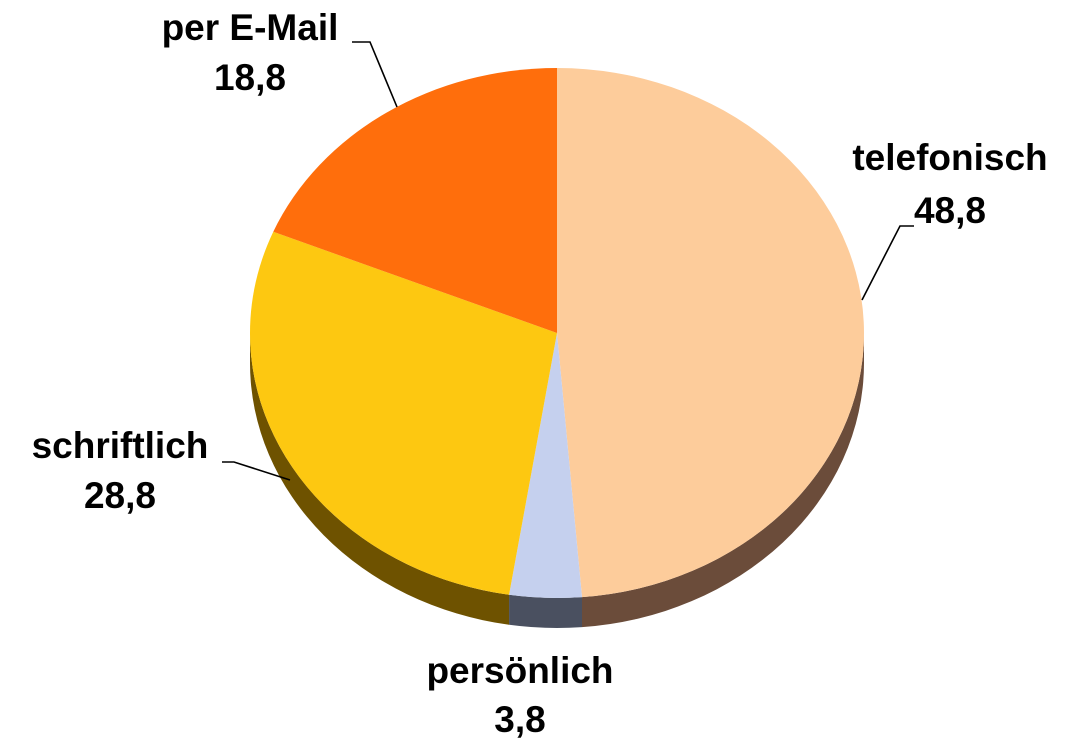  Describe the element at coordinates (120, 445) in the screenshot. I see `slice-label: schriftlich` at that location.